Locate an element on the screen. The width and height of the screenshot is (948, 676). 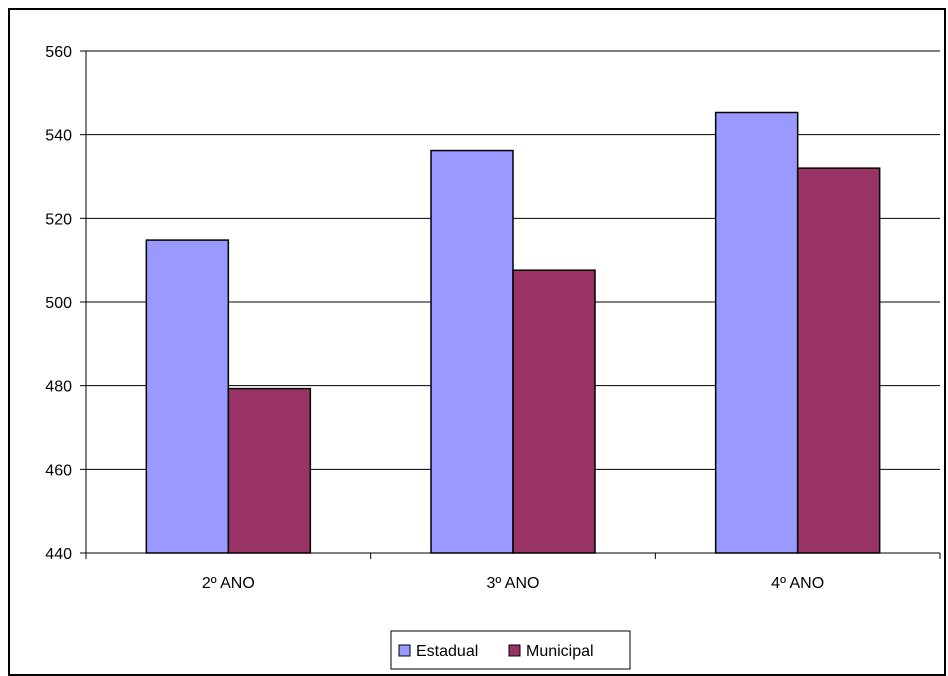
x-category-label: 2º ANO is located at coordinates (228, 583).